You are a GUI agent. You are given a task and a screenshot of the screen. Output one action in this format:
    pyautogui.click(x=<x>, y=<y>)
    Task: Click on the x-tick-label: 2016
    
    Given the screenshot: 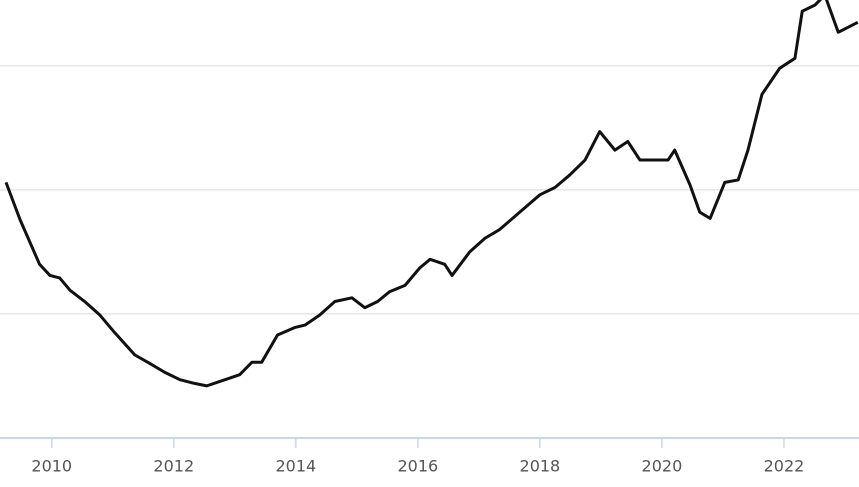 What is the action you would take?
    pyautogui.click(x=417, y=466)
    